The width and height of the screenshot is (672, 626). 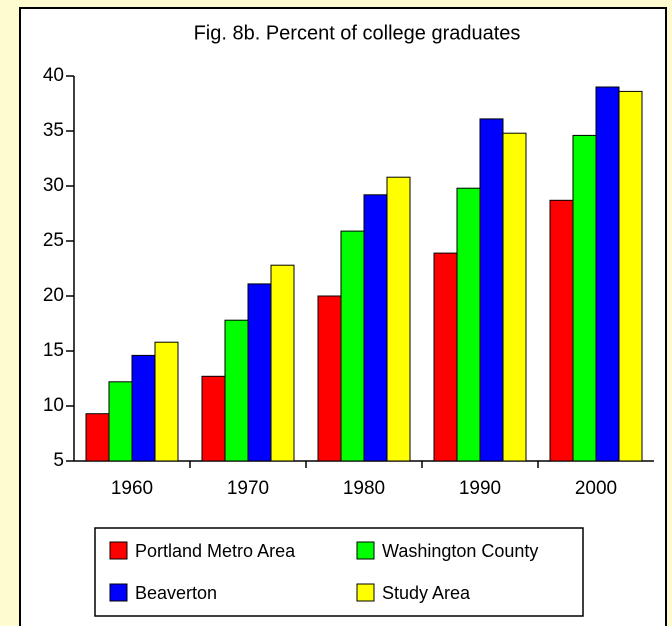 I want to click on y-tick-label: 15, so click(x=53, y=350).